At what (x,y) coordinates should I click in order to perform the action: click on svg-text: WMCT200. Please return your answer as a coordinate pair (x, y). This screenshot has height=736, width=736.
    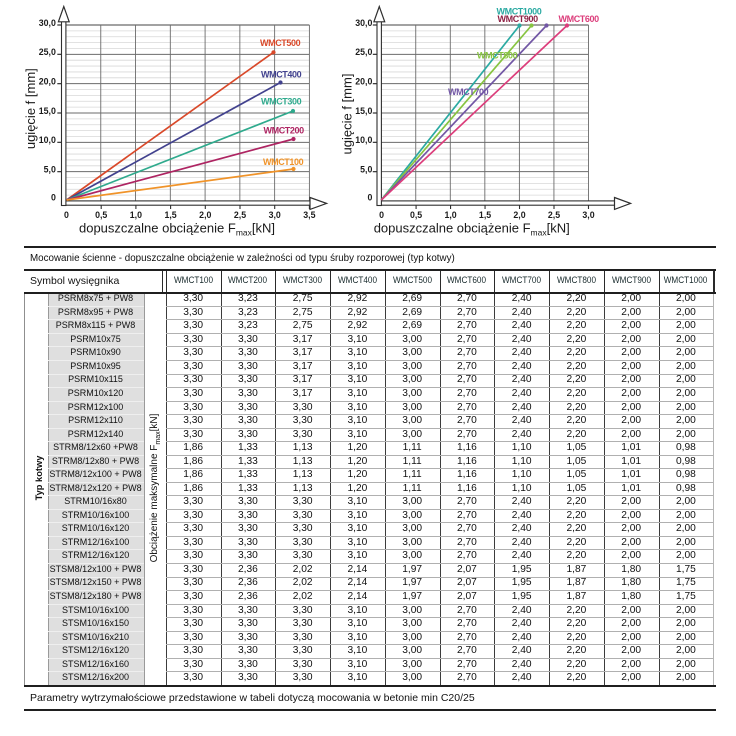
    Looking at the image, I should click on (284, 131).